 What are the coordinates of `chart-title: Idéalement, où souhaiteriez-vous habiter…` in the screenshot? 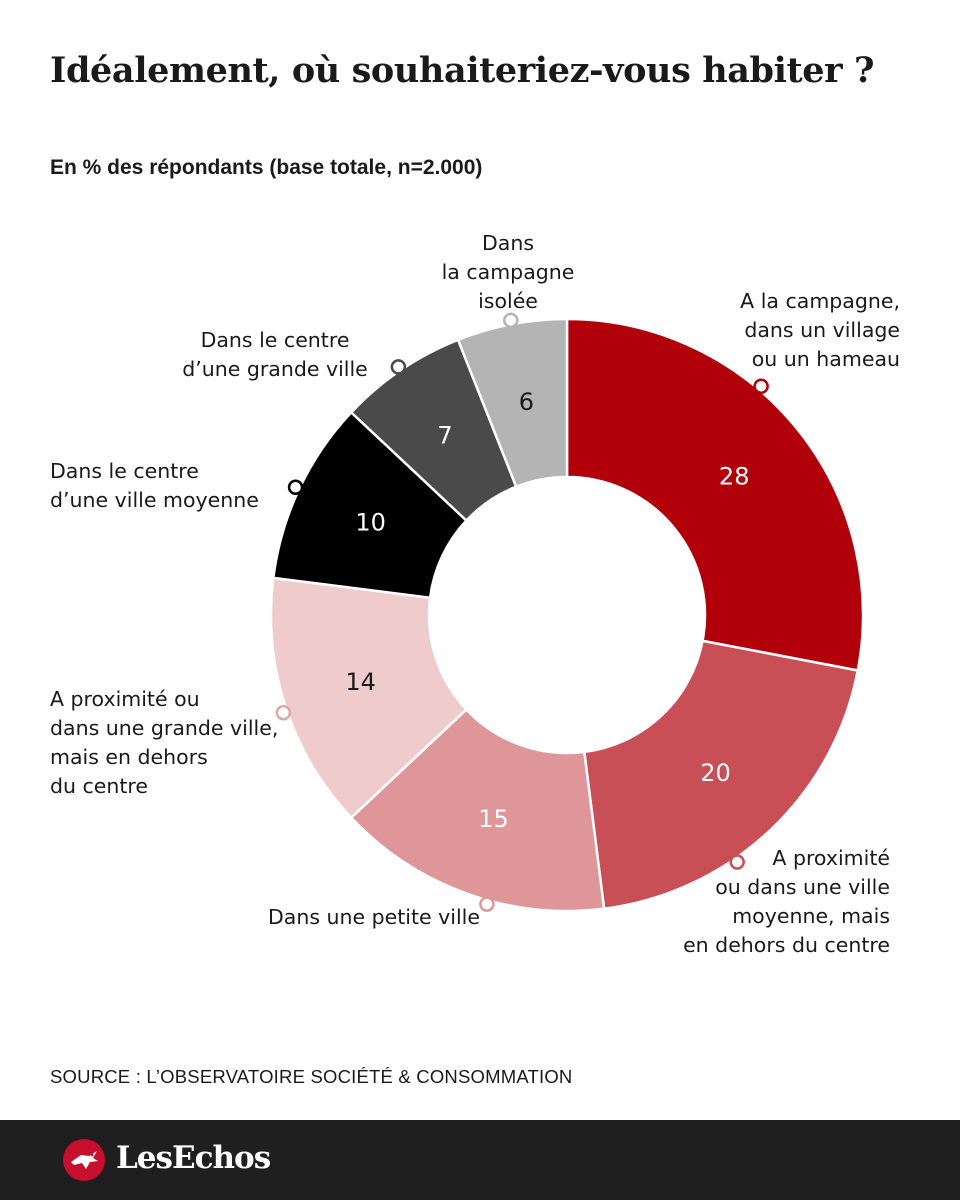 It's located at (462, 70).